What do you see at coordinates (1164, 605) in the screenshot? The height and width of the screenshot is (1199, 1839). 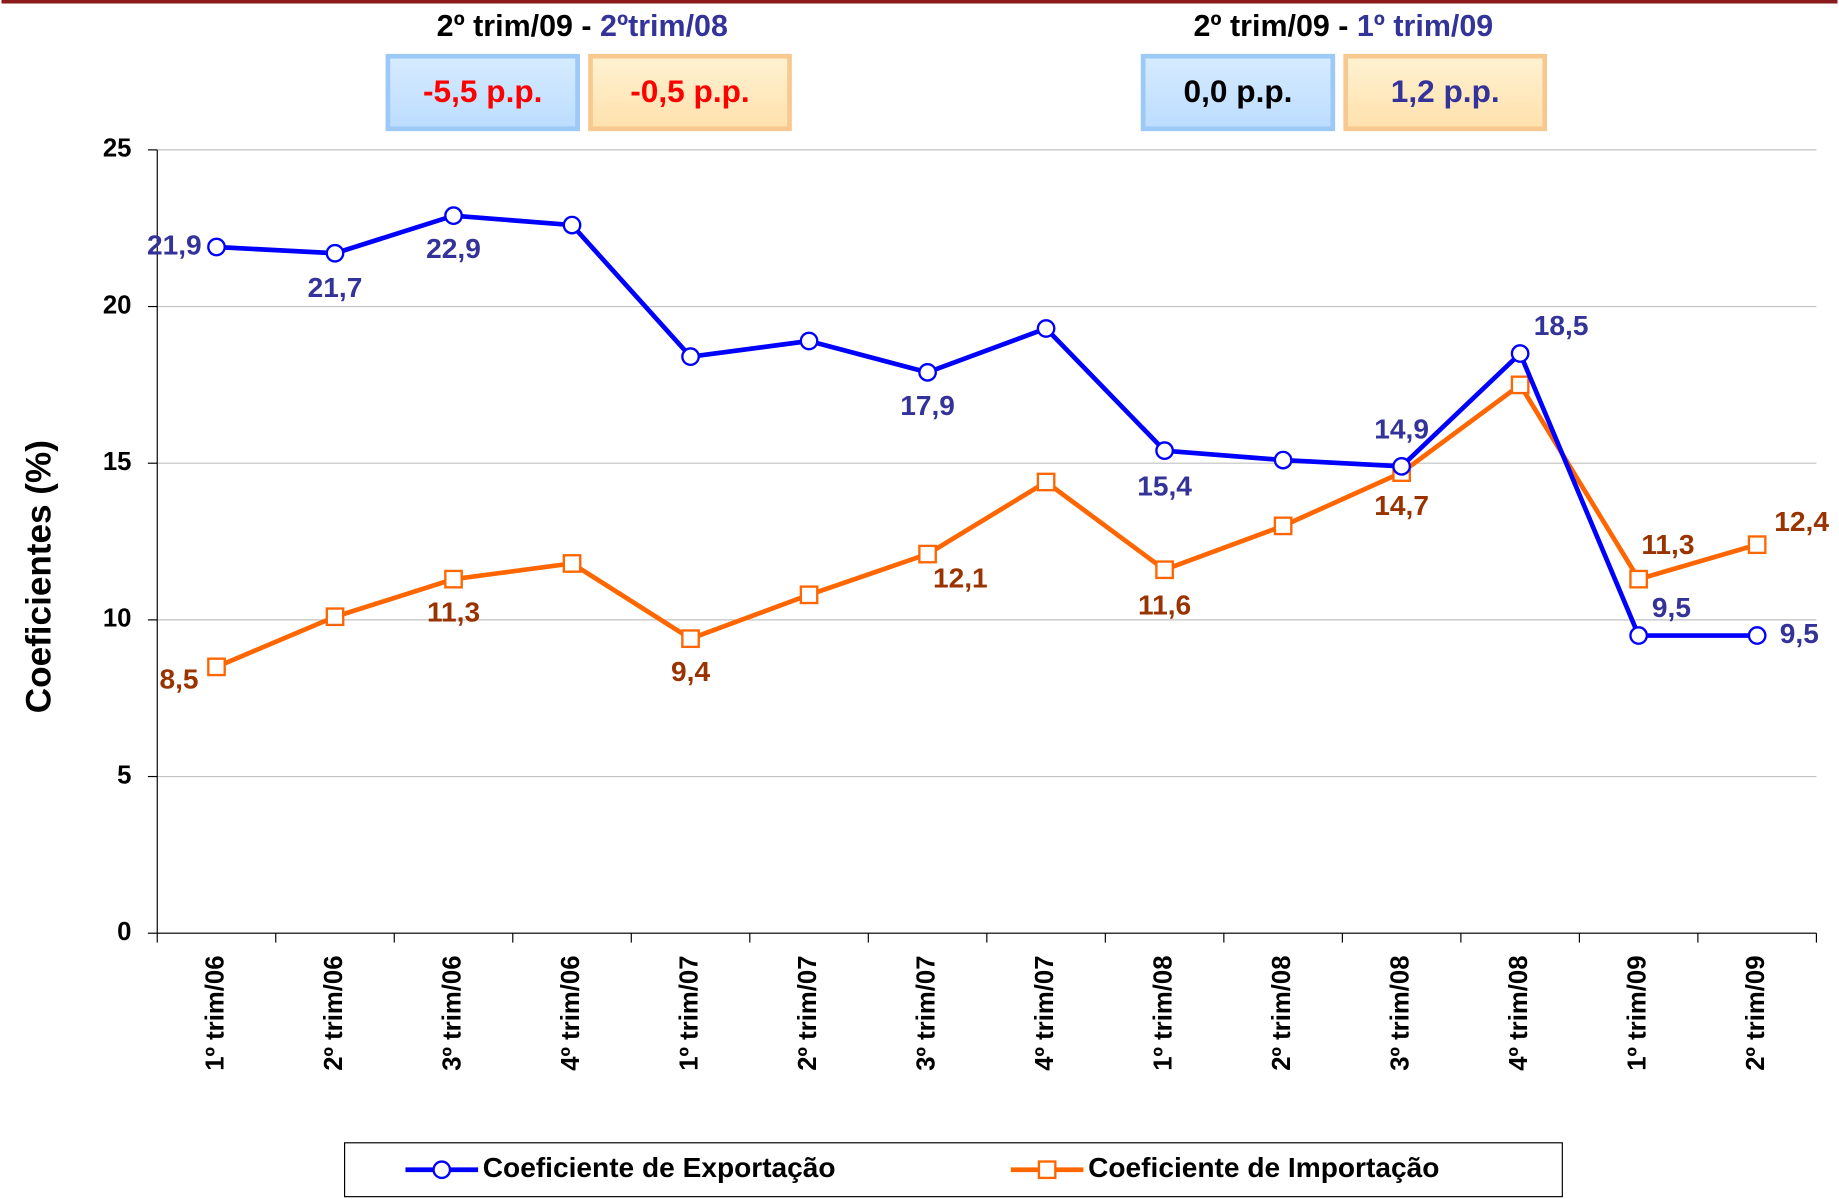 I see `data-label: 11,6` at bounding box center [1164, 605].